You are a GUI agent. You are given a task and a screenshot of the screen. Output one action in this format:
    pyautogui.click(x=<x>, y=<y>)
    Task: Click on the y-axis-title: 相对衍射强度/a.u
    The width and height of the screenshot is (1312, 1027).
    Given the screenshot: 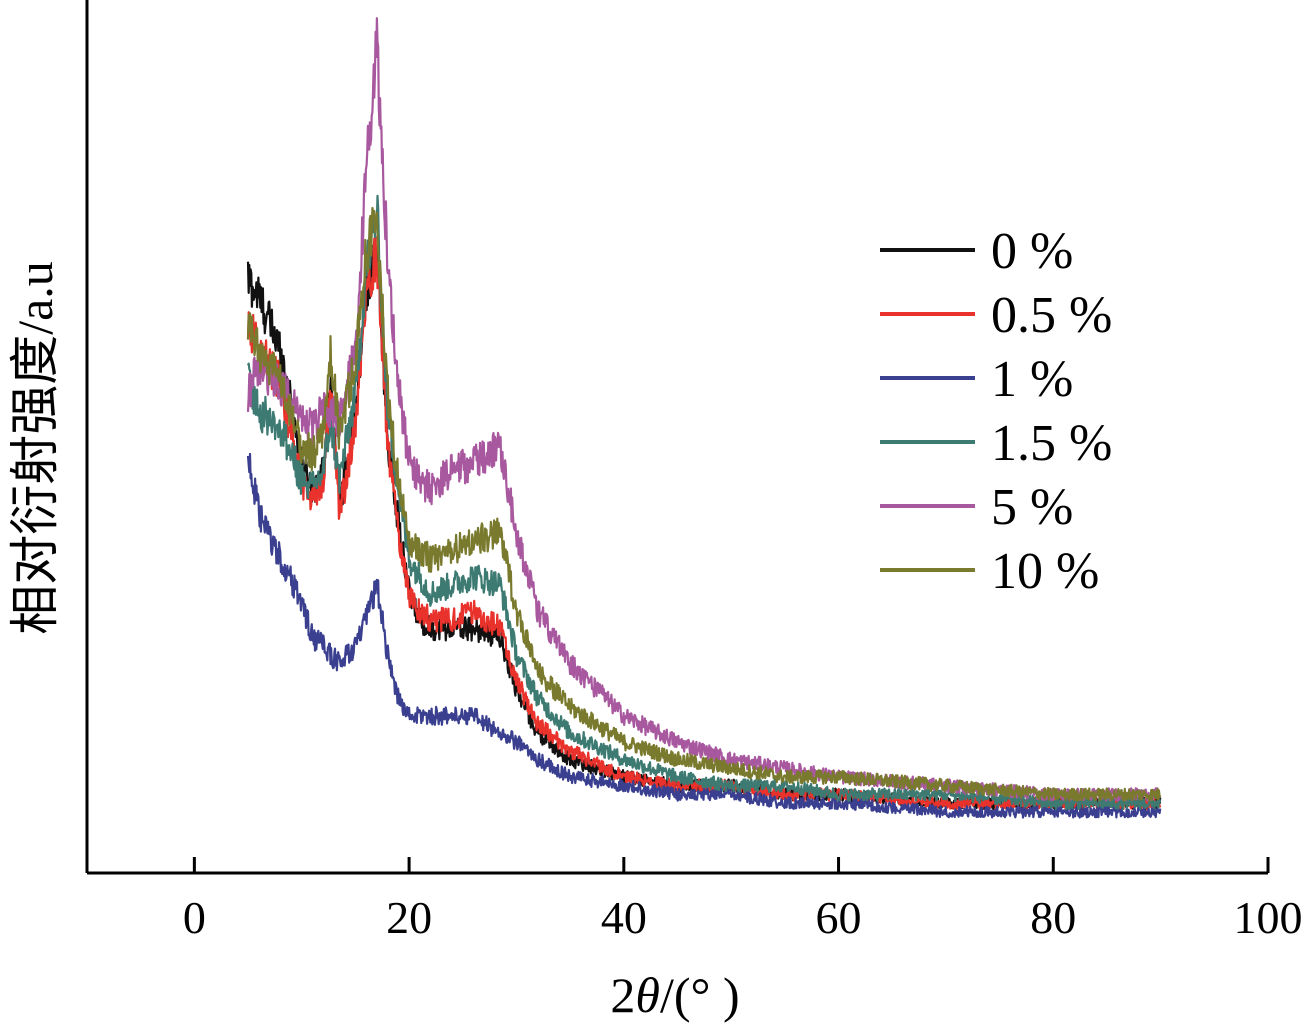 What is the action you would take?
    pyautogui.click(x=35, y=448)
    